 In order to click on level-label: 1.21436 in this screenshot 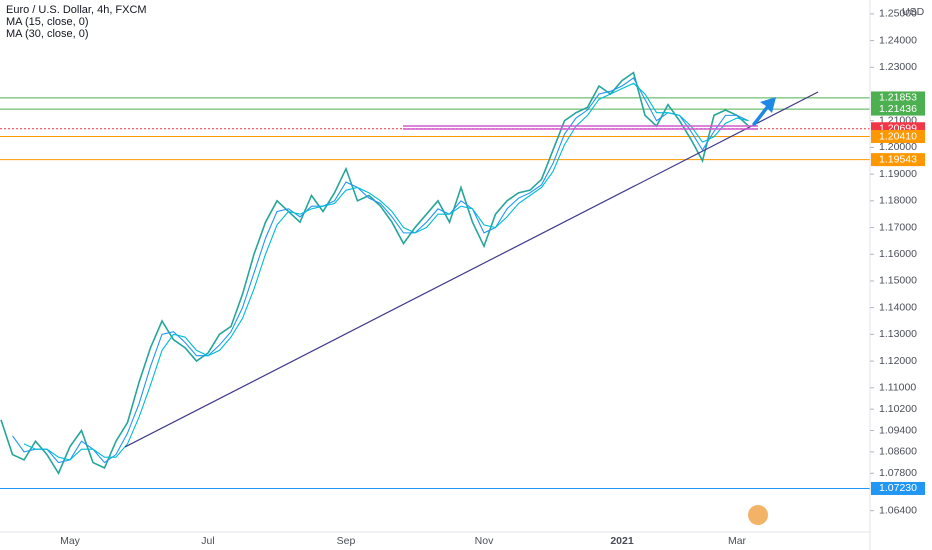, I will do `click(898, 109)`.